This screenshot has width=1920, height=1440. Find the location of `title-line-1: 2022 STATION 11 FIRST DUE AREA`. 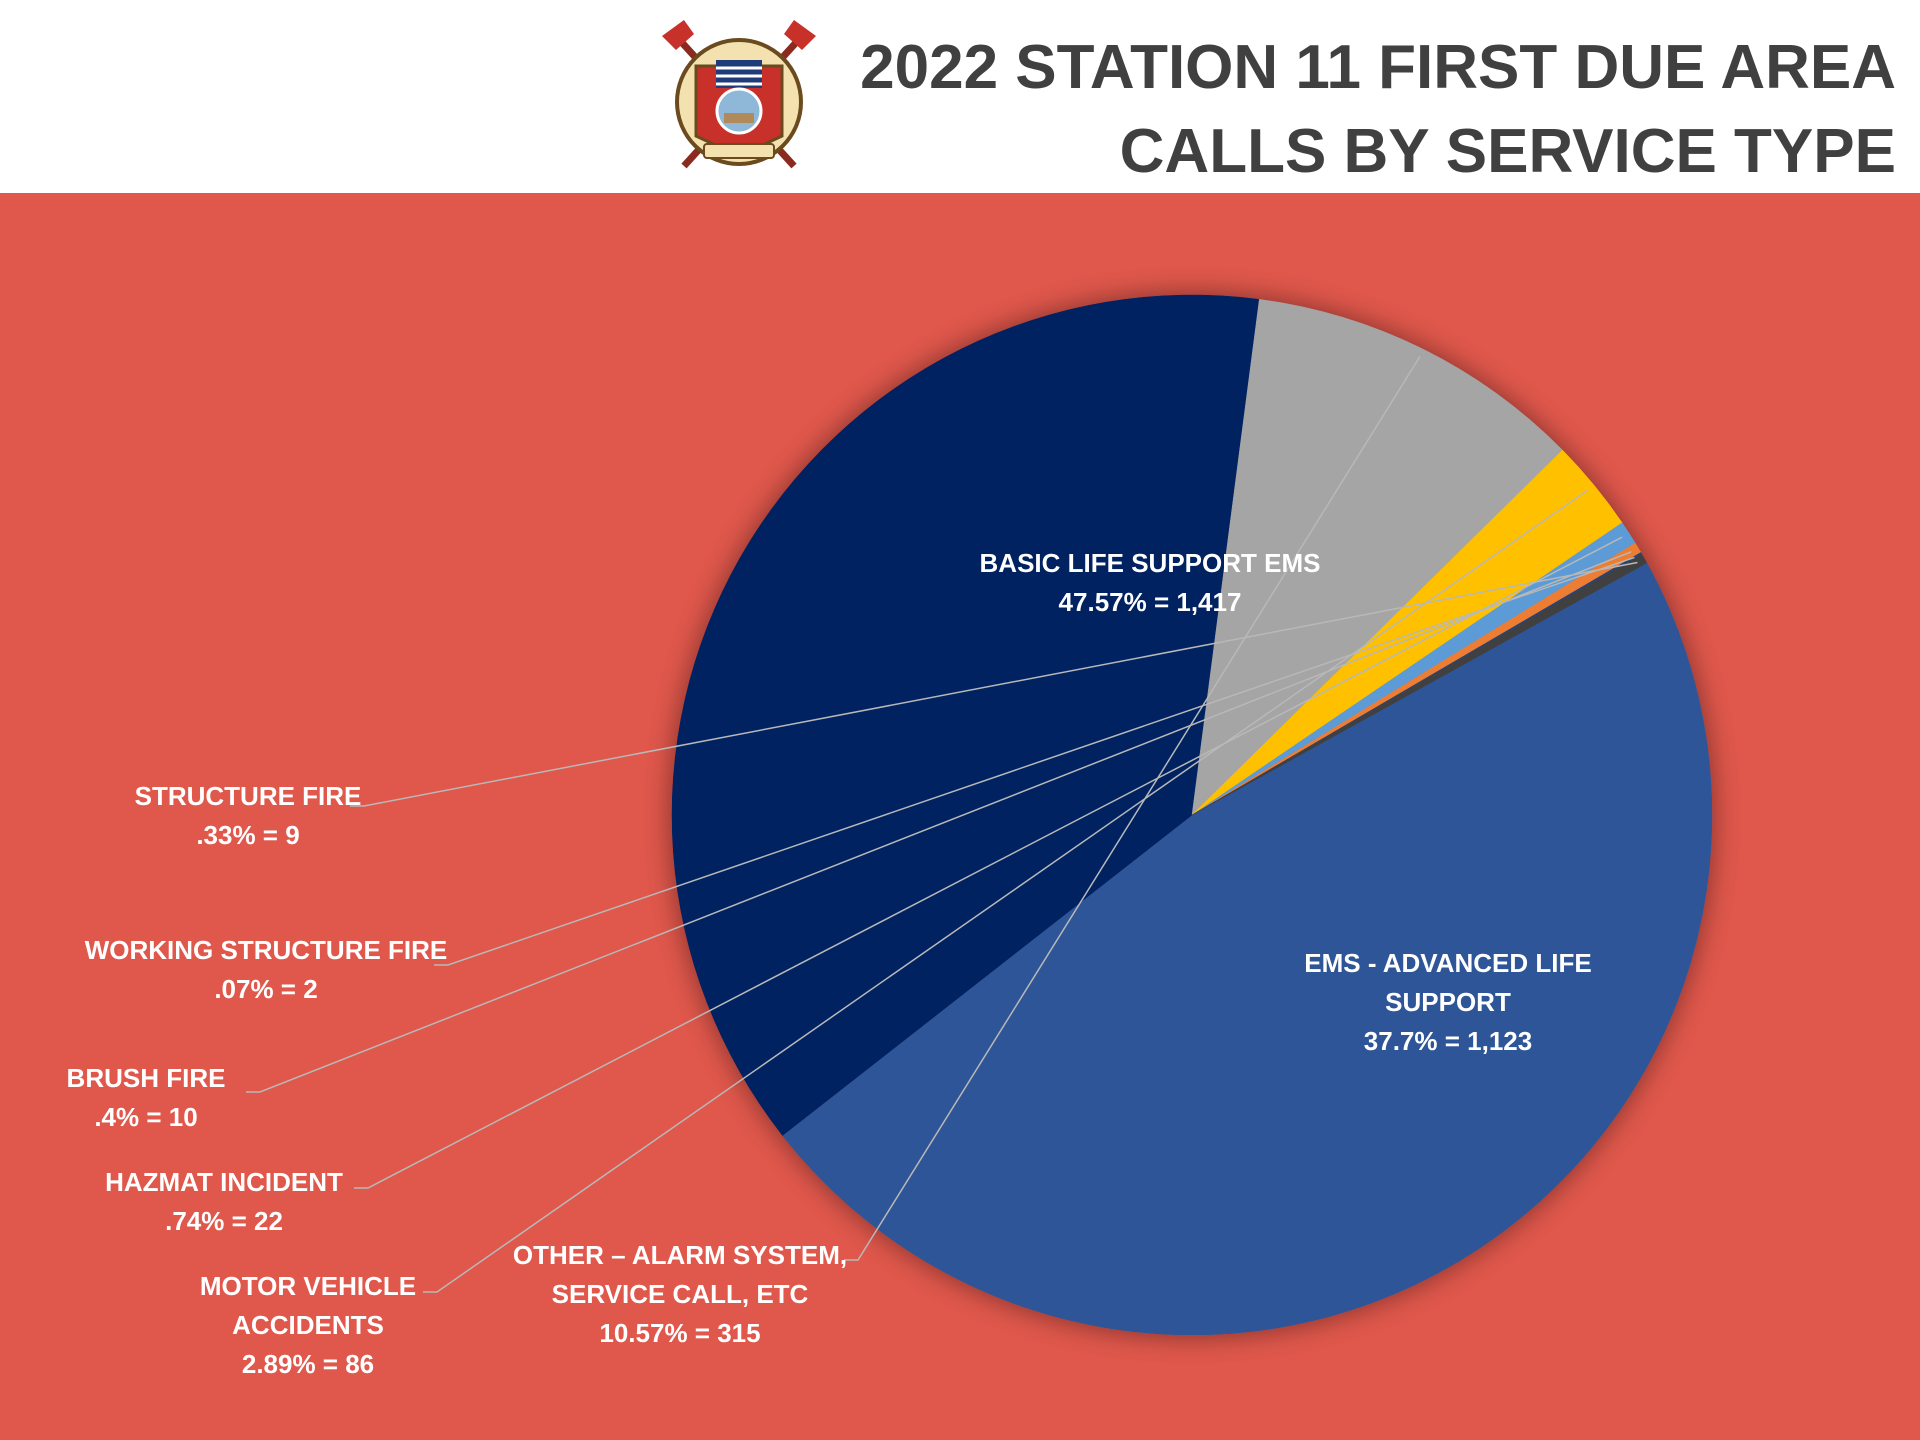

title-line-1: 2022 STATION 11 FIRST DUE AREA is located at coordinates (1378, 67).